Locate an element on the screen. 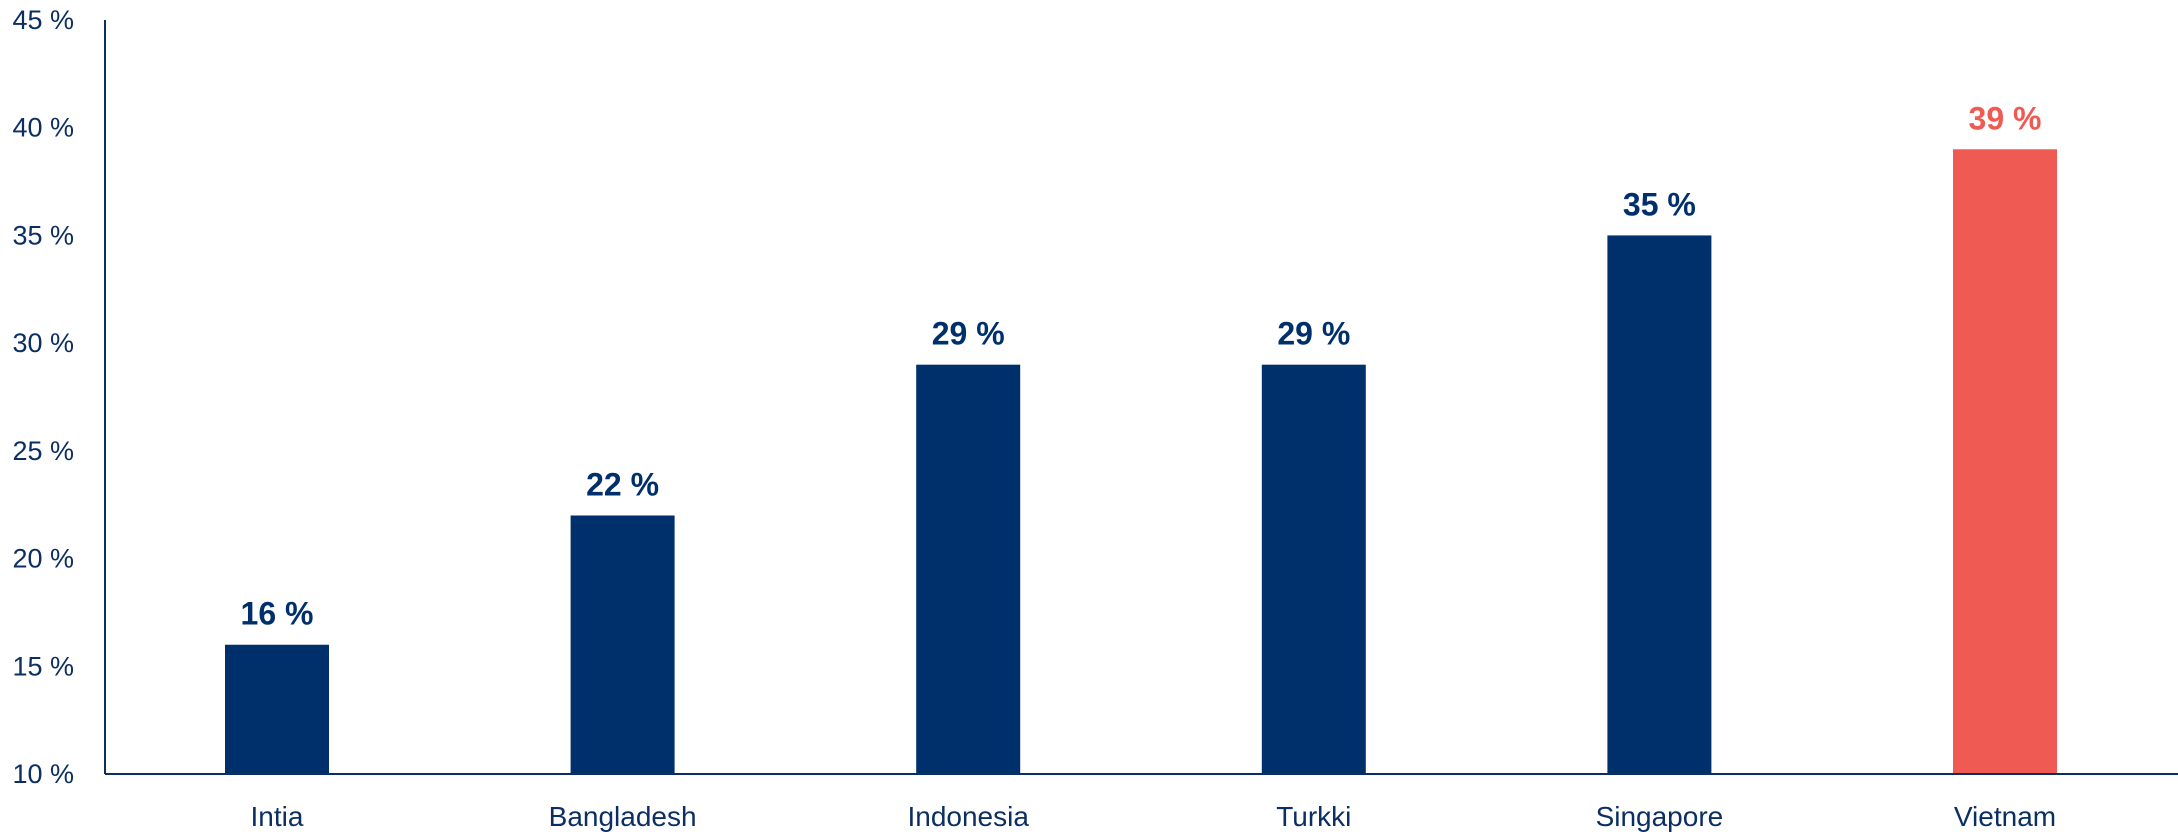 Image resolution: width=2178 pixels, height=832 pixels. x-category-label: Bangladesh is located at coordinates (623, 816).